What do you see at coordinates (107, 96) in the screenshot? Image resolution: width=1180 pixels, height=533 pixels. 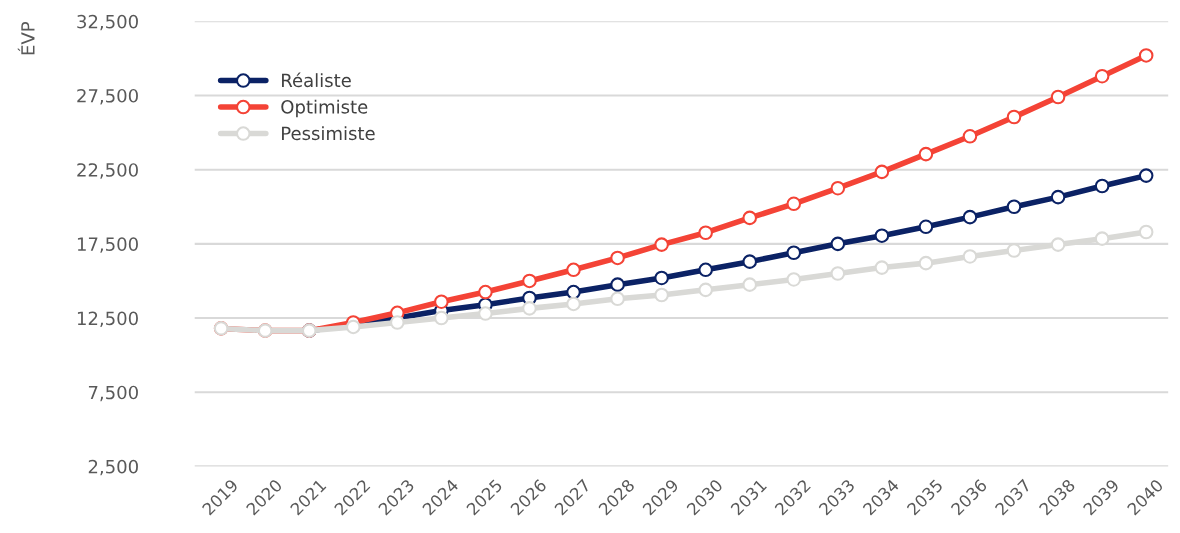 I see `y-tick-label: 27,500` at bounding box center [107, 96].